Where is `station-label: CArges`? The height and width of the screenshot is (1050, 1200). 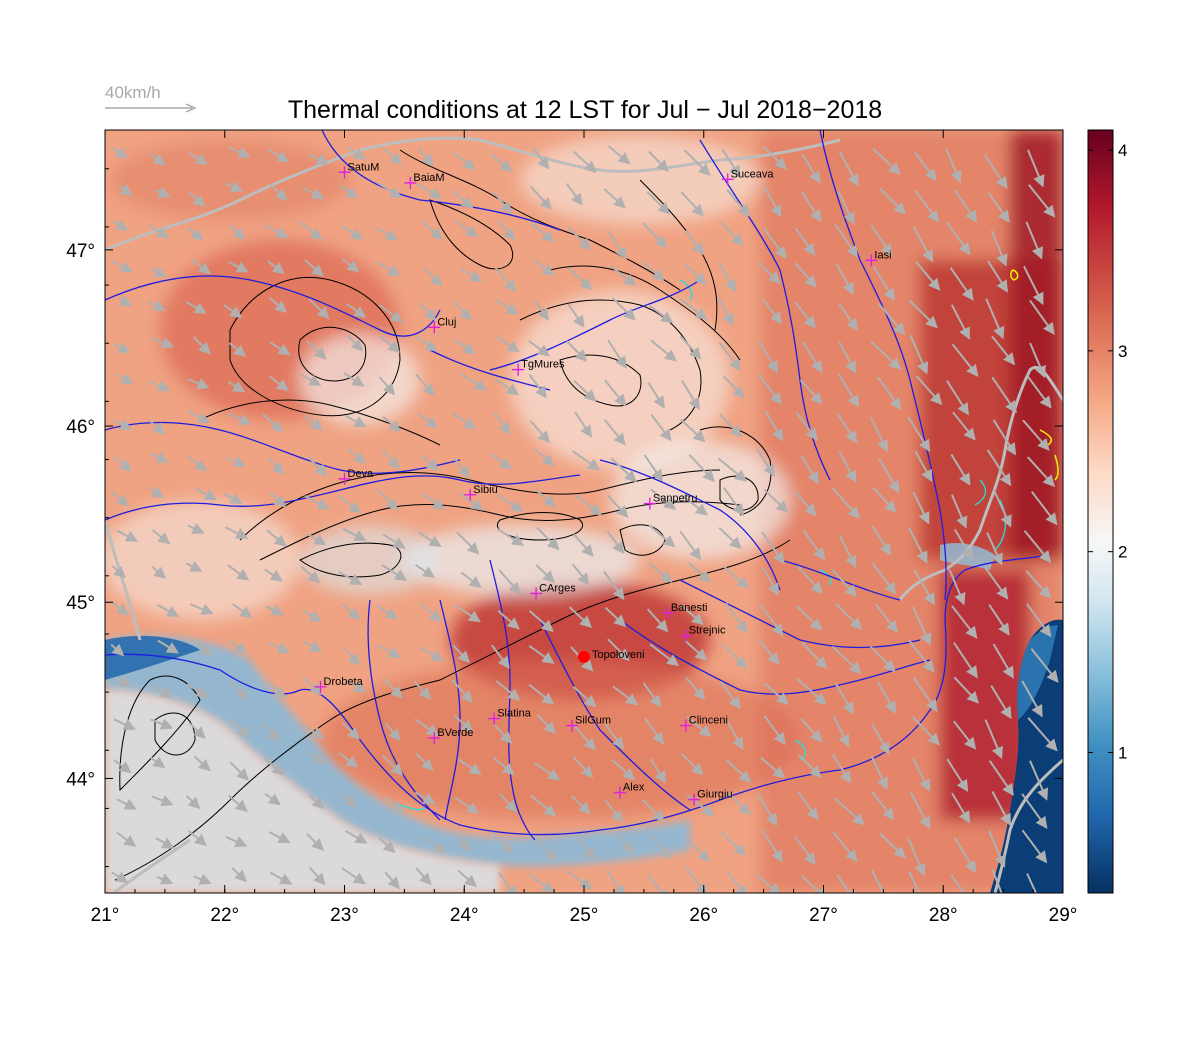 station-label: CArges is located at coordinates (557, 588).